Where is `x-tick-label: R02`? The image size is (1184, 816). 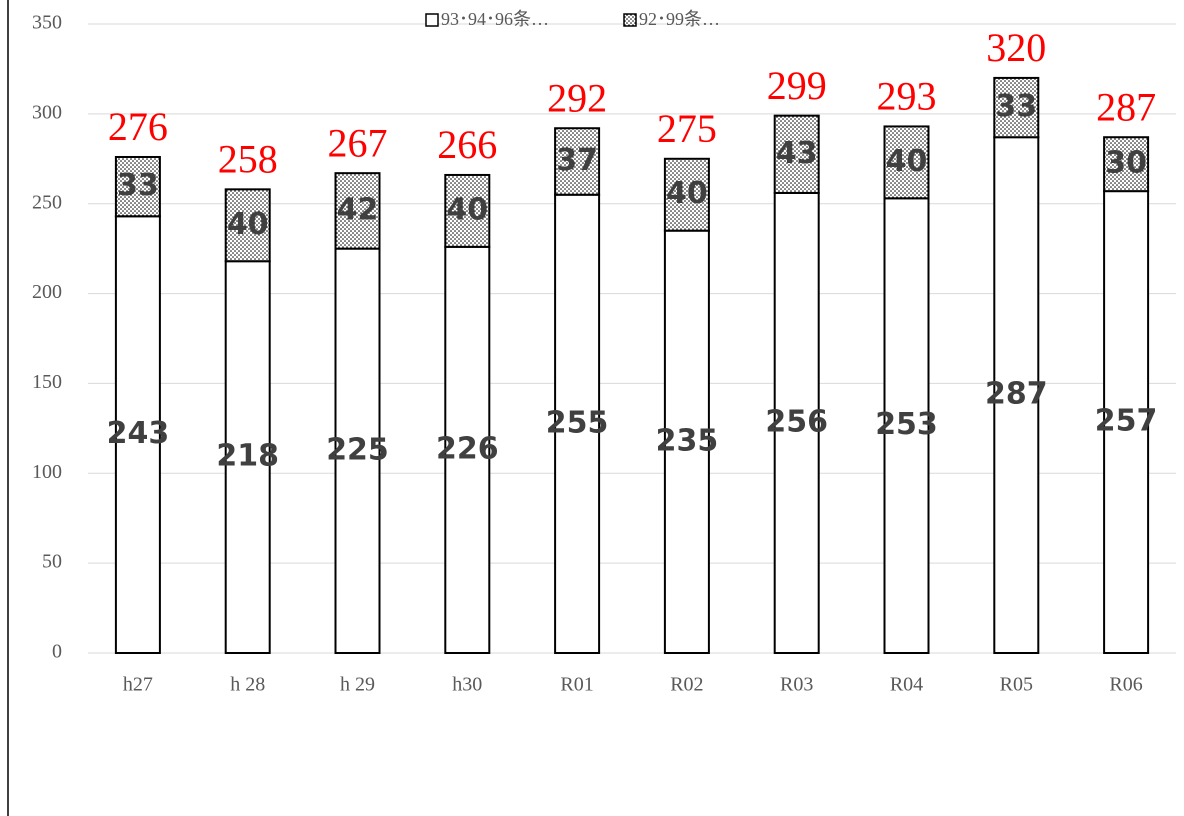
x-tick-label: R02 is located at coordinates (686, 685).